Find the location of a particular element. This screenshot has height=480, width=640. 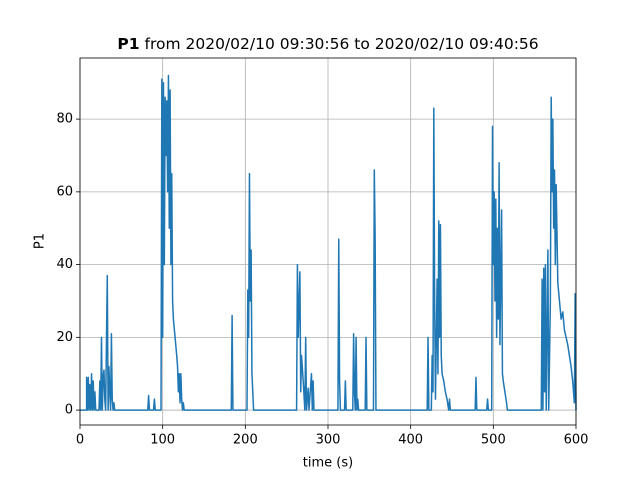

x-tick-label: 500 is located at coordinates (493, 440).